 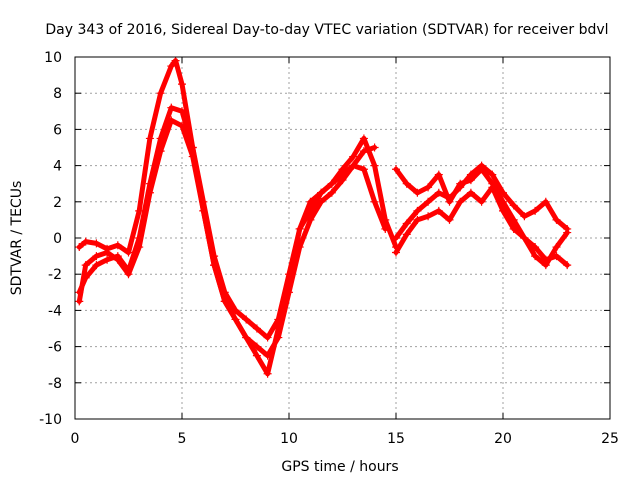 I want to click on y-tick-label: -6, so click(x=55, y=348).